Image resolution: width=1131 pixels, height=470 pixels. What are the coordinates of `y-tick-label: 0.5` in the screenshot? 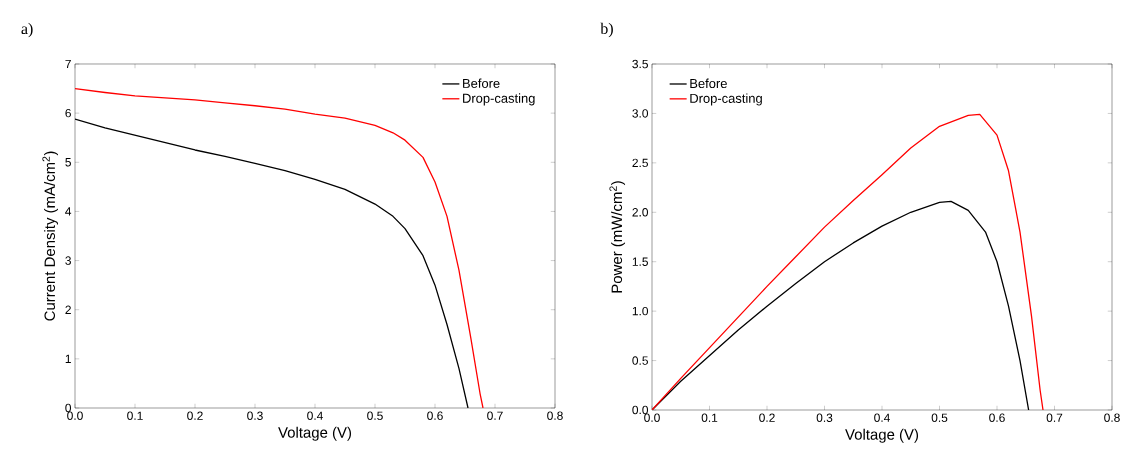 It's located at (640, 360).